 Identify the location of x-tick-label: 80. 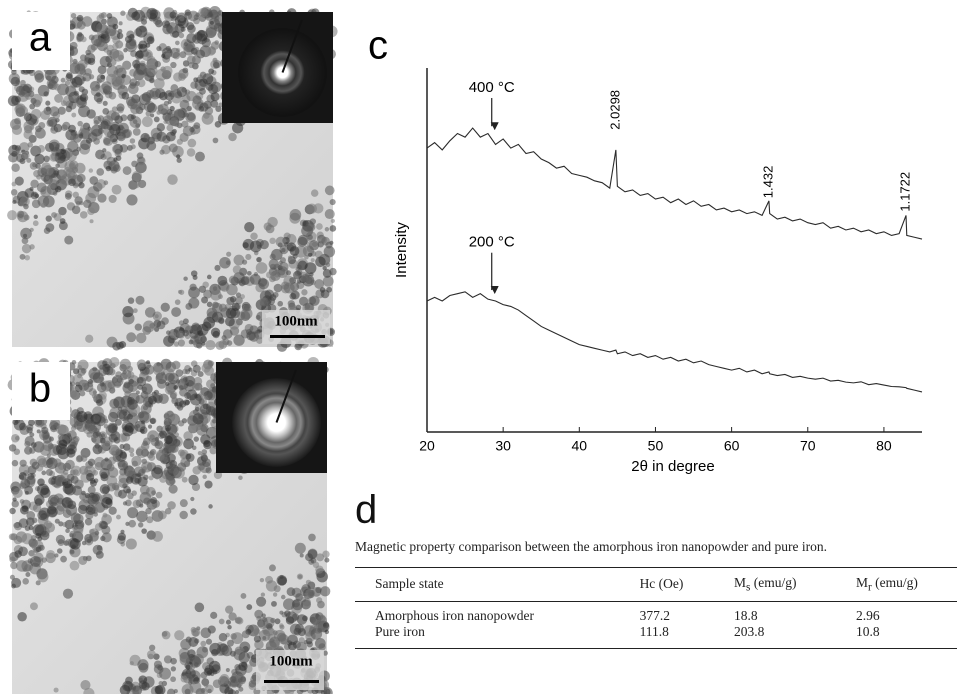
(884, 446).